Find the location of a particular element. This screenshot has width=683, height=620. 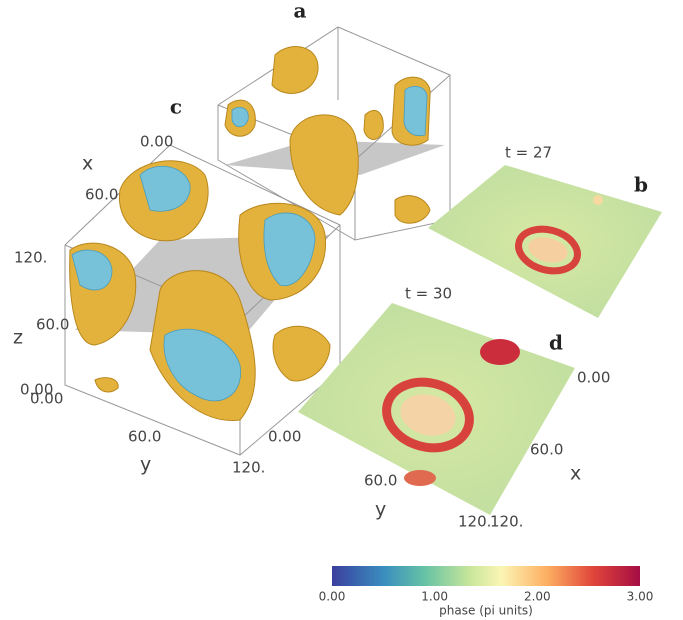

colorbar-tick-label: 3.00 is located at coordinates (640, 597).